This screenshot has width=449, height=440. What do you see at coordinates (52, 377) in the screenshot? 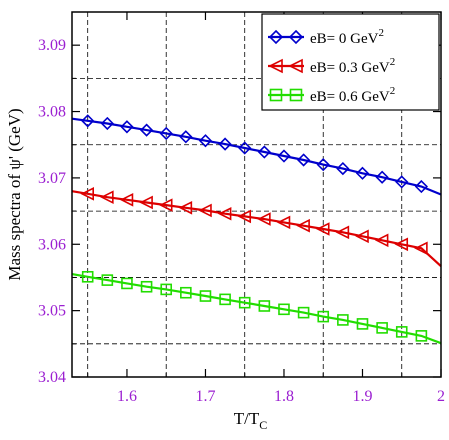
I see `y-tick-label: 3.04` at bounding box center [52, 377].